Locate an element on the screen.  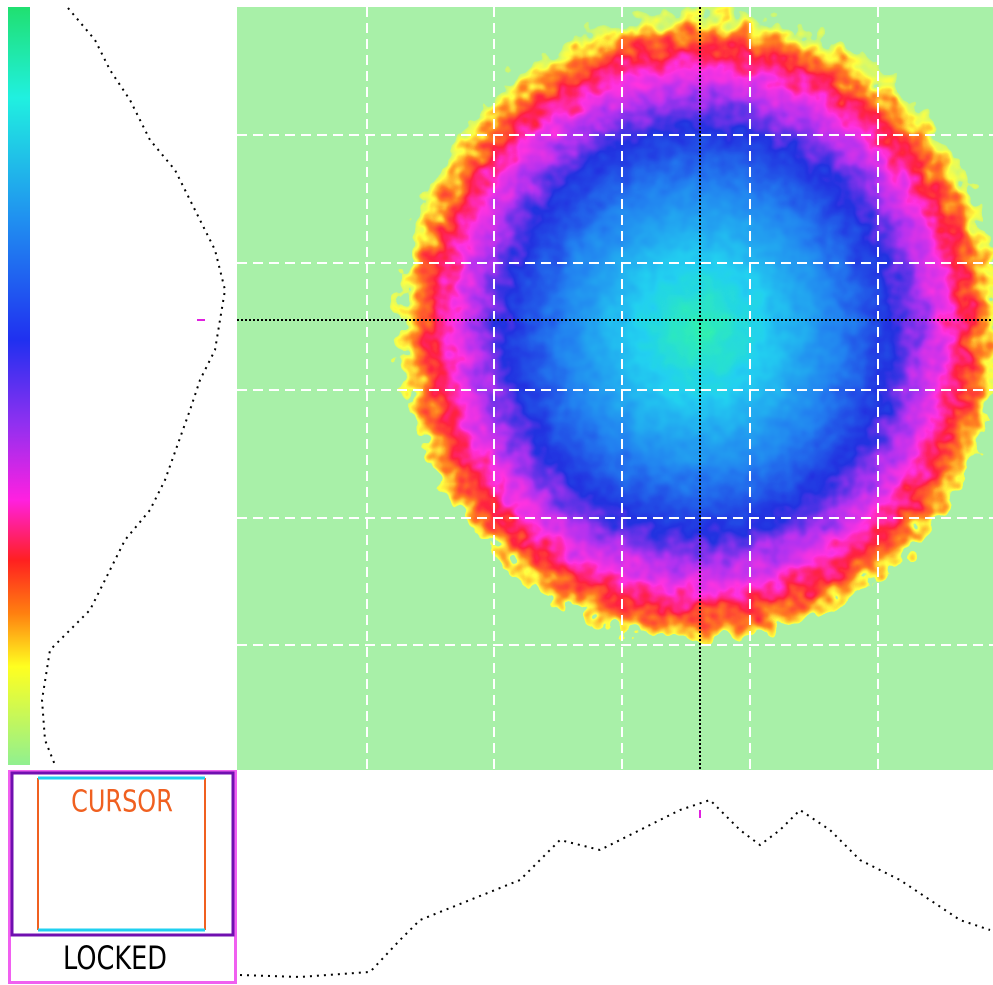
vertical-profile is located at coordinates (133, 386).